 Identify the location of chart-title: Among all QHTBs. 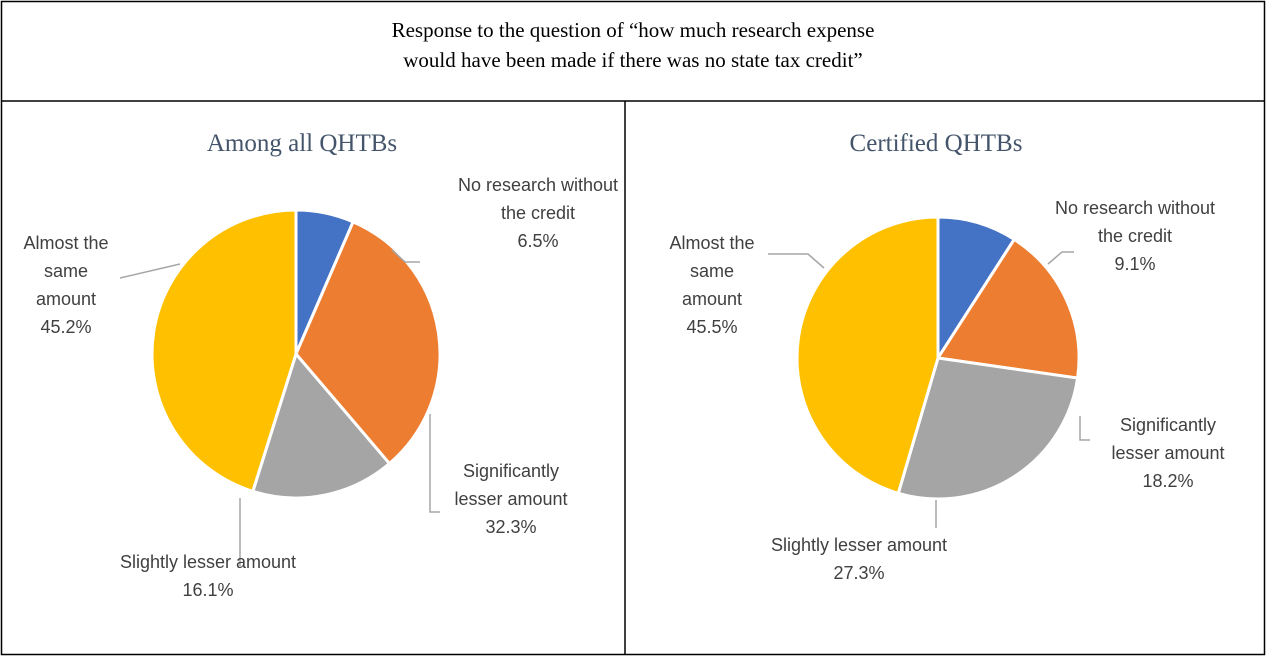
(302, 143).